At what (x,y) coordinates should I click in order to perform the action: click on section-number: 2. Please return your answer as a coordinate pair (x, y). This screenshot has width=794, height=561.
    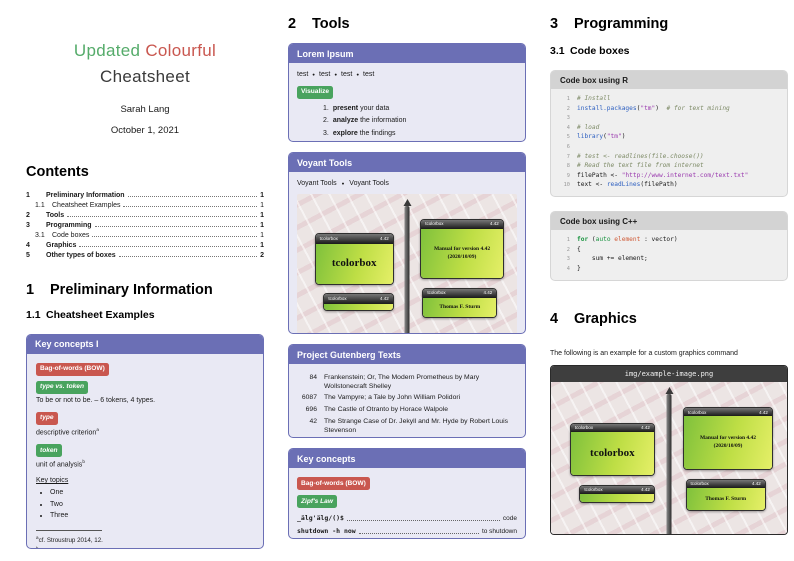
    Looking at the image, I should click on (292, 24).